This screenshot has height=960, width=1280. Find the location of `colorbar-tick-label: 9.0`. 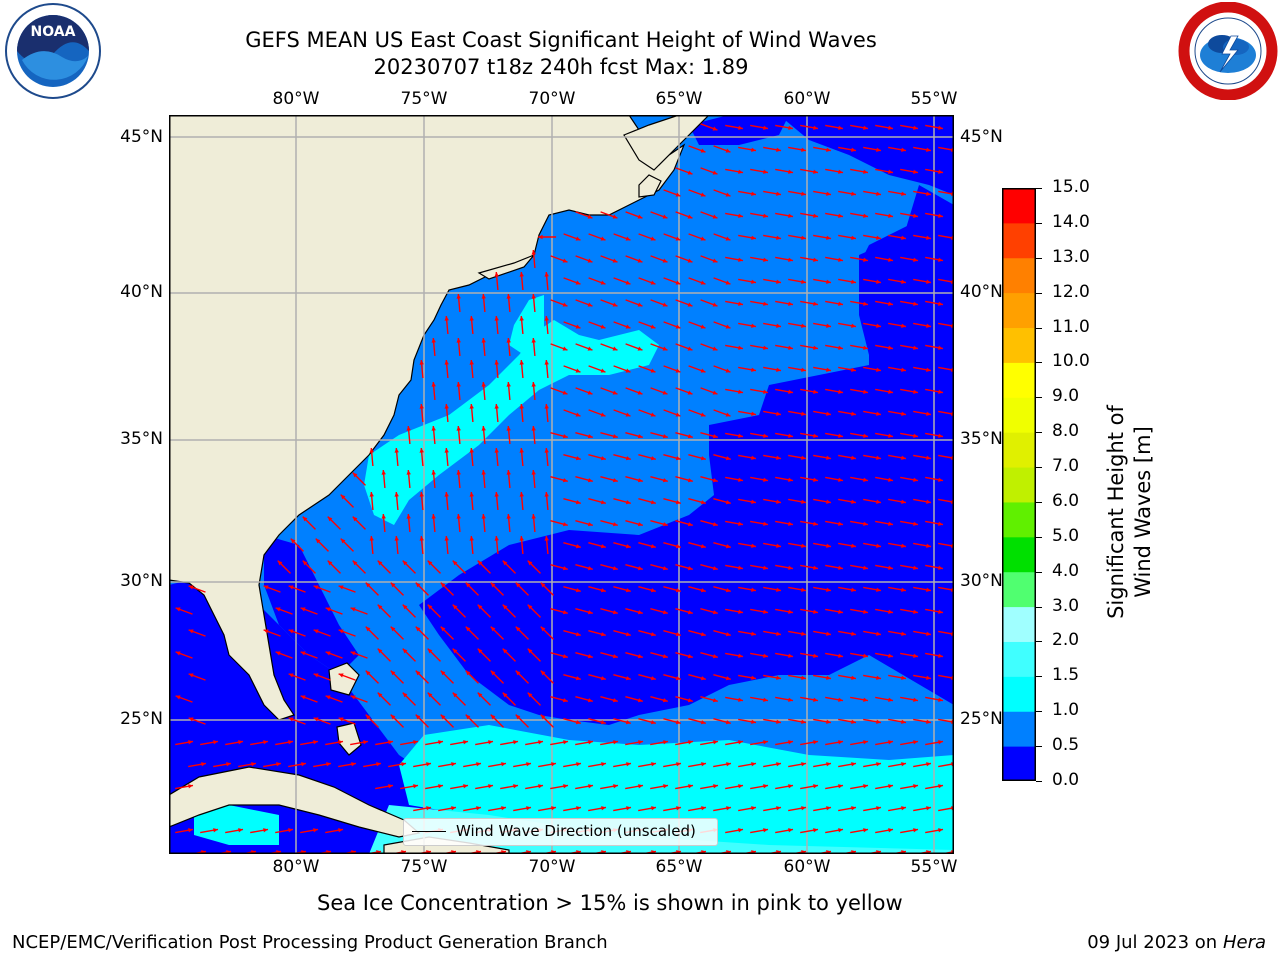

colorbar-tick-label: 9.0 is located at coordinates (1066, 396).